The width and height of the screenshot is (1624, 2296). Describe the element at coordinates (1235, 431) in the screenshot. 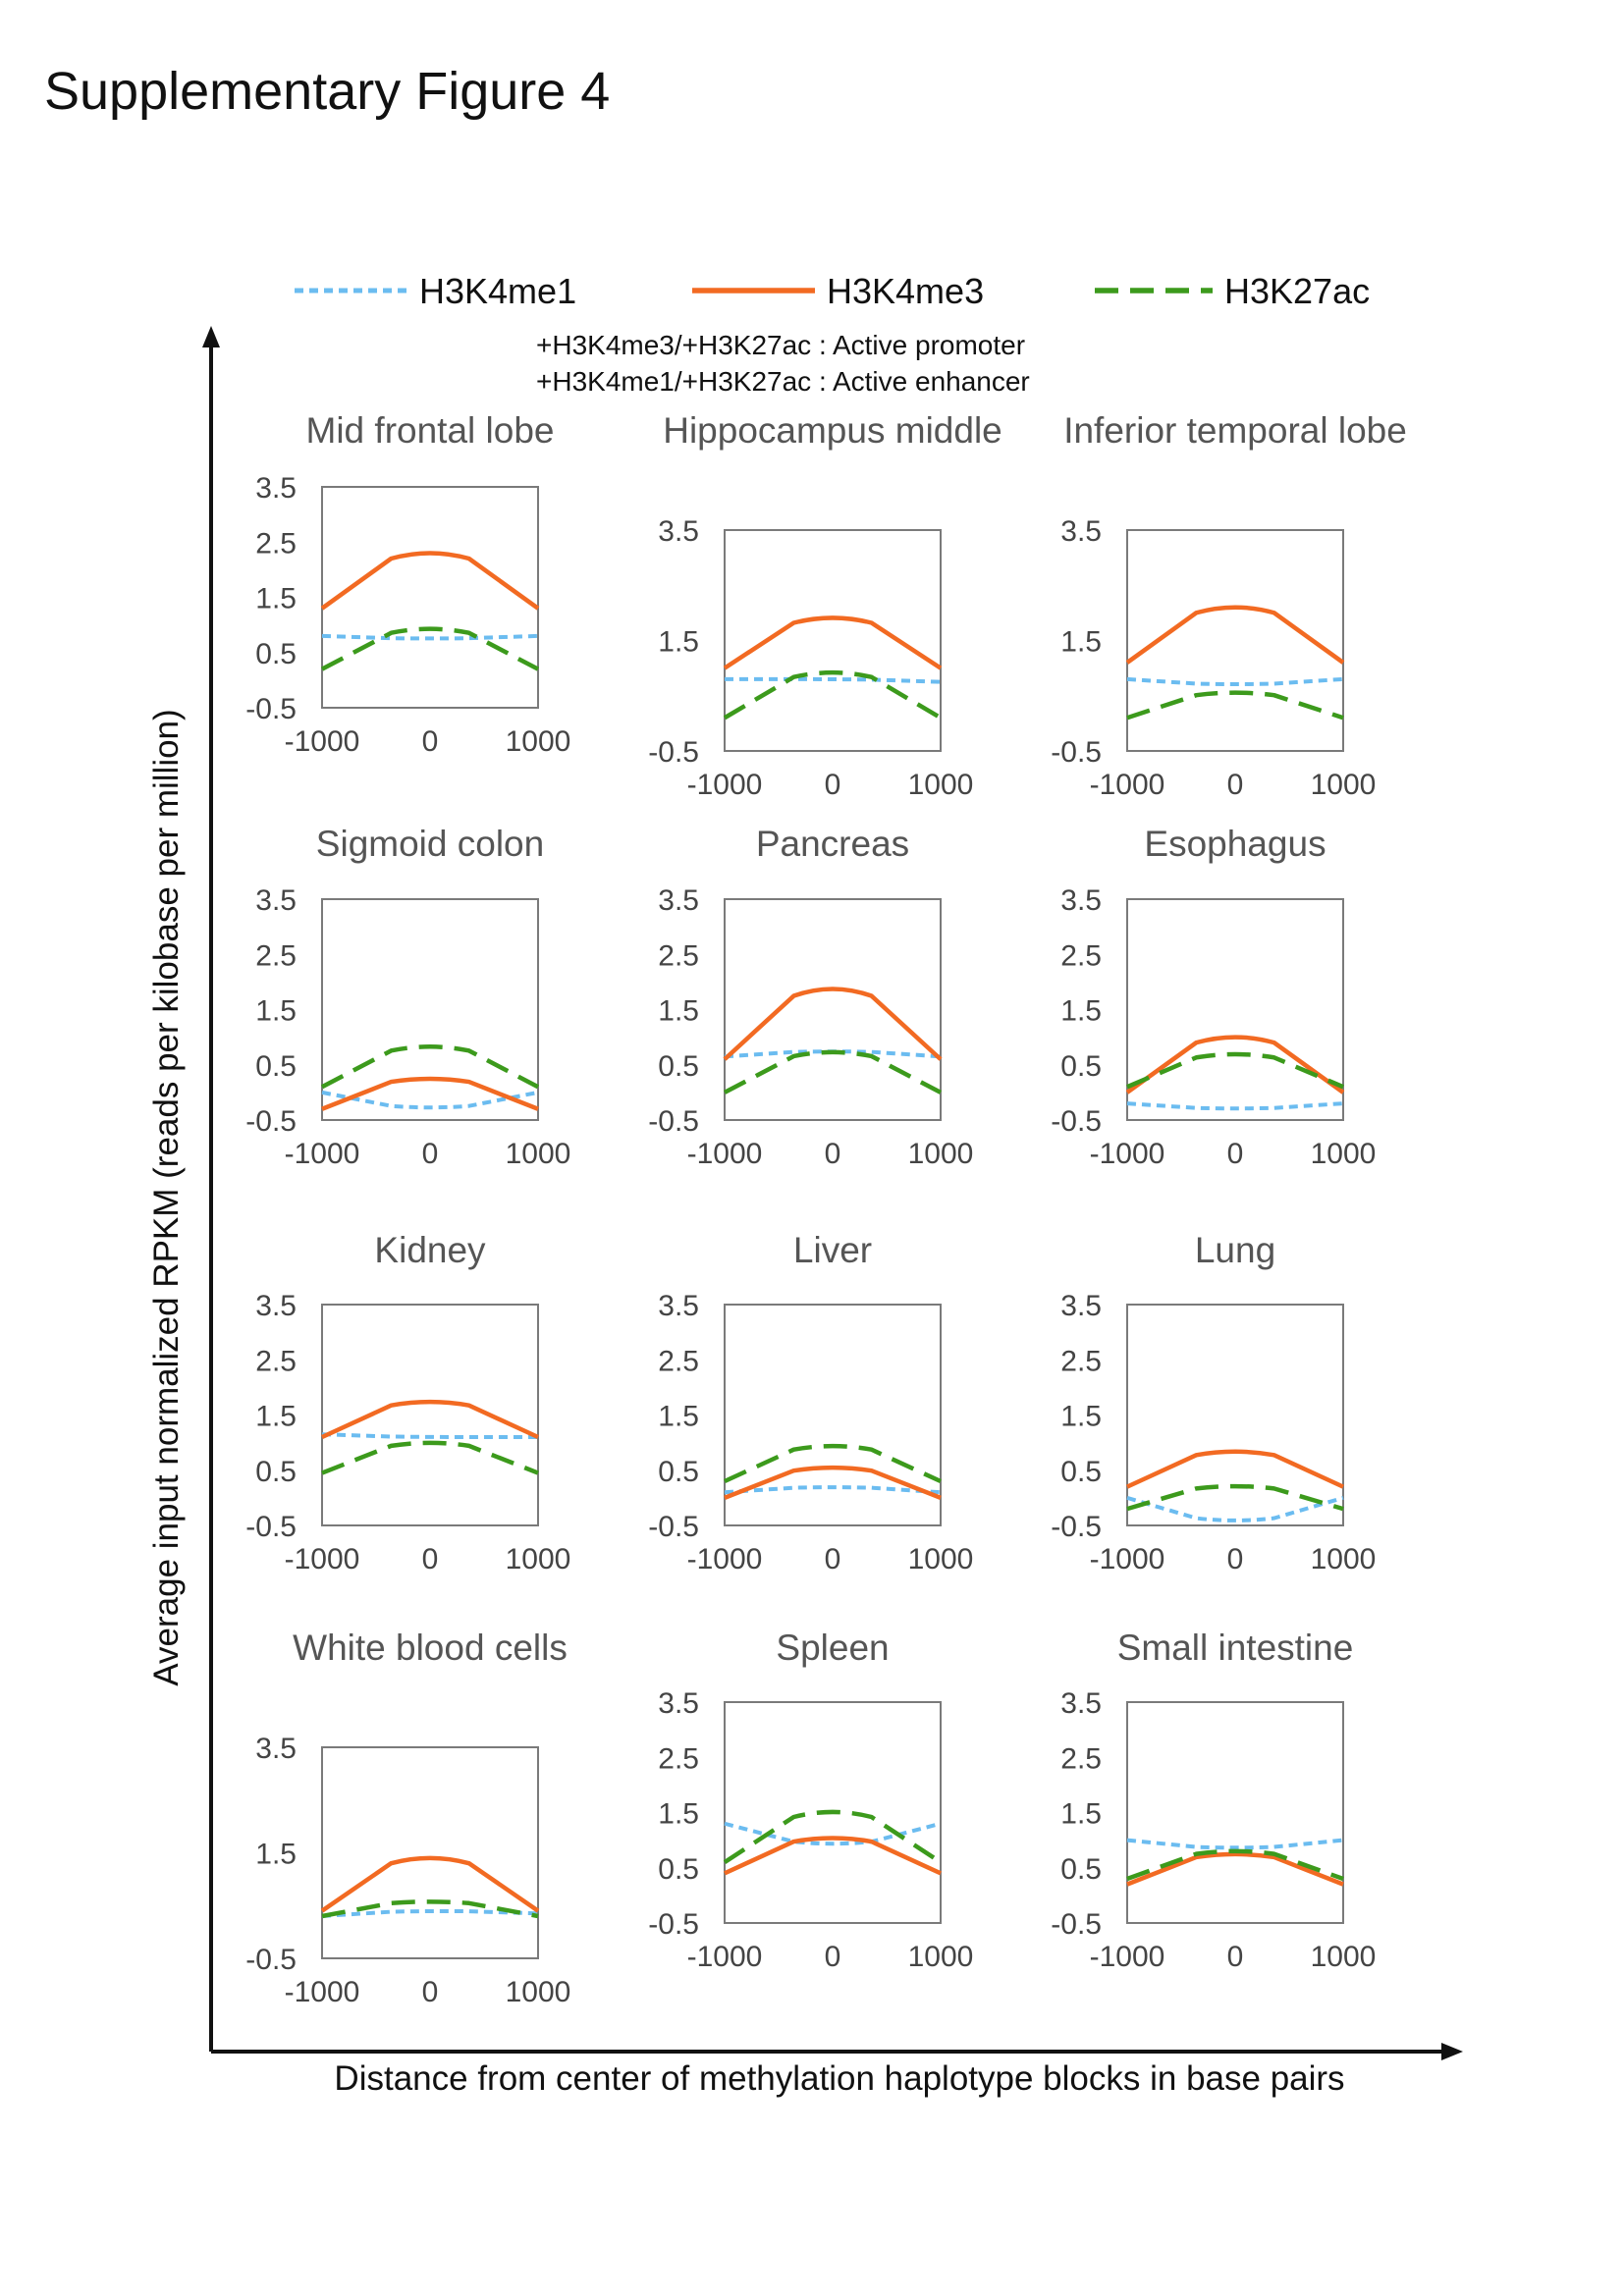

I see `panel-title: Inferior temporal lobe` at that location.